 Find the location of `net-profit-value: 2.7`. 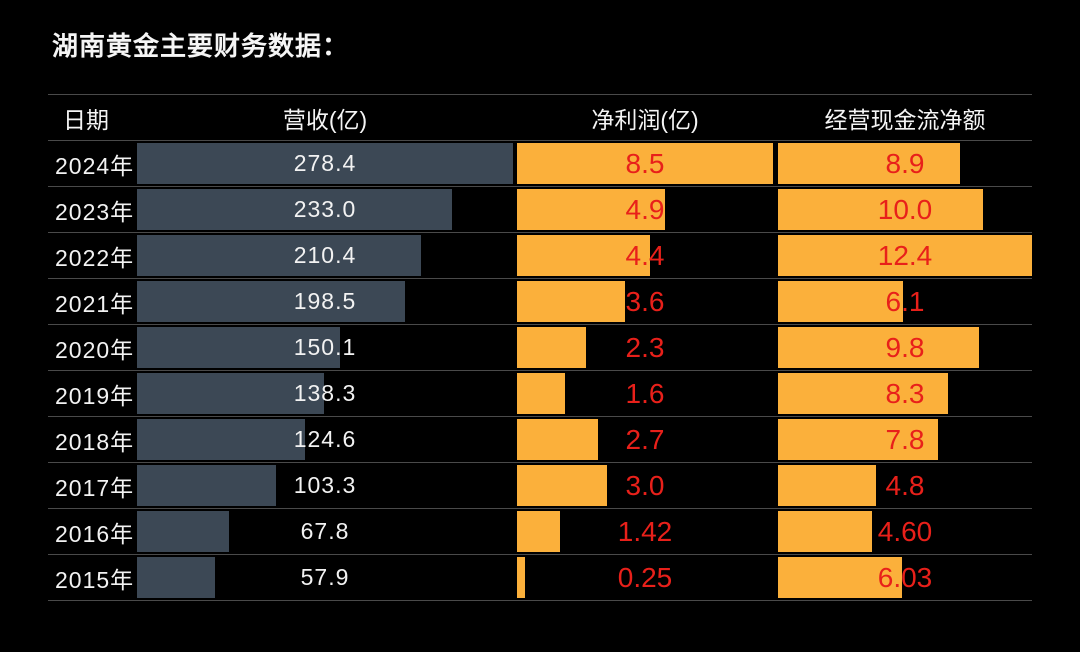

net-profit-value: 2.7 is located at coordinates (645, 439).